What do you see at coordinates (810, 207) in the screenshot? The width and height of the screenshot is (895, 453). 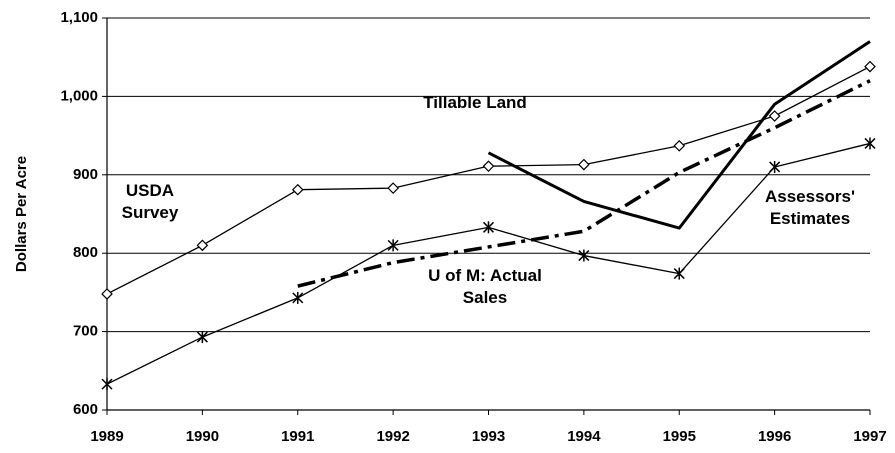 I see `series-label: Assessors' Estimates` at bounding box center [810, 207].